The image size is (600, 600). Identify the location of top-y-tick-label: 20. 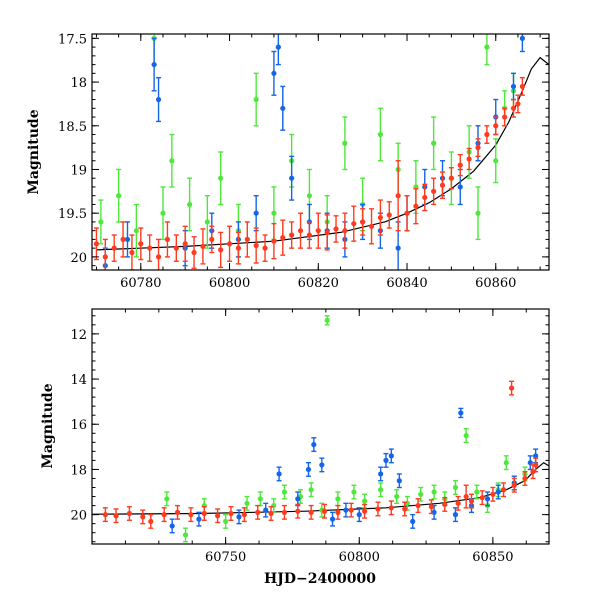
(78, 258).